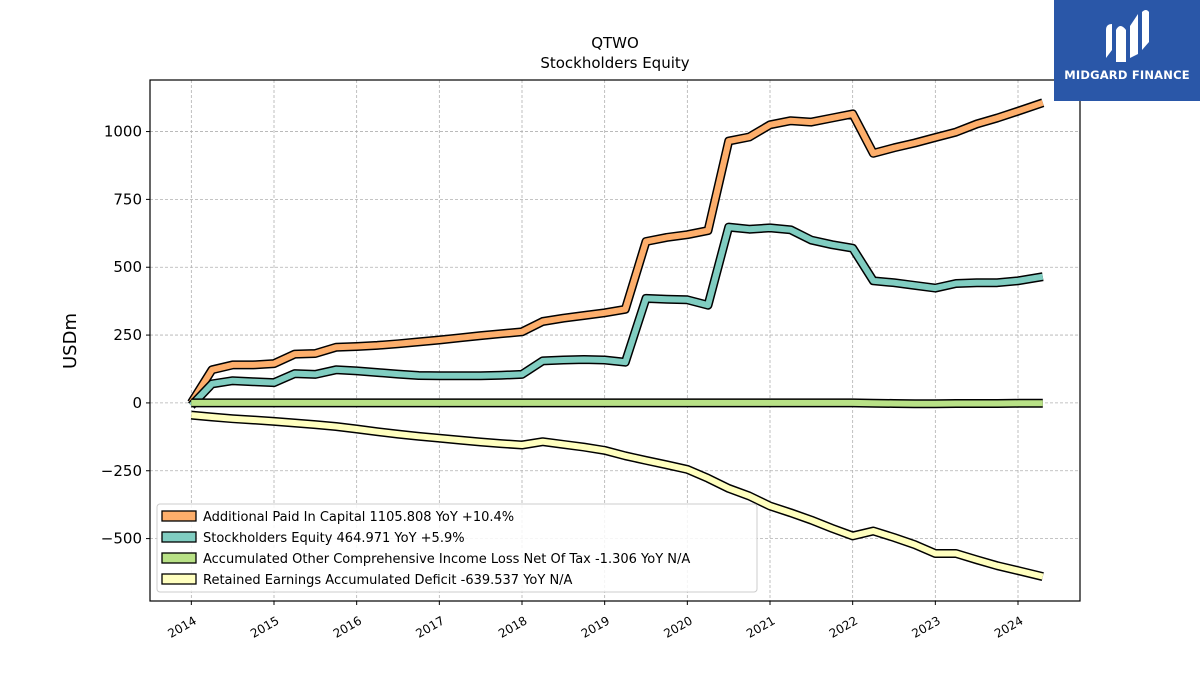 This screenshot has width=1200, height=675. What do you see at coordinates (925, 626) in the screenshot?
I see `x-tick-label: 2023` at bounding box center [925, 626].